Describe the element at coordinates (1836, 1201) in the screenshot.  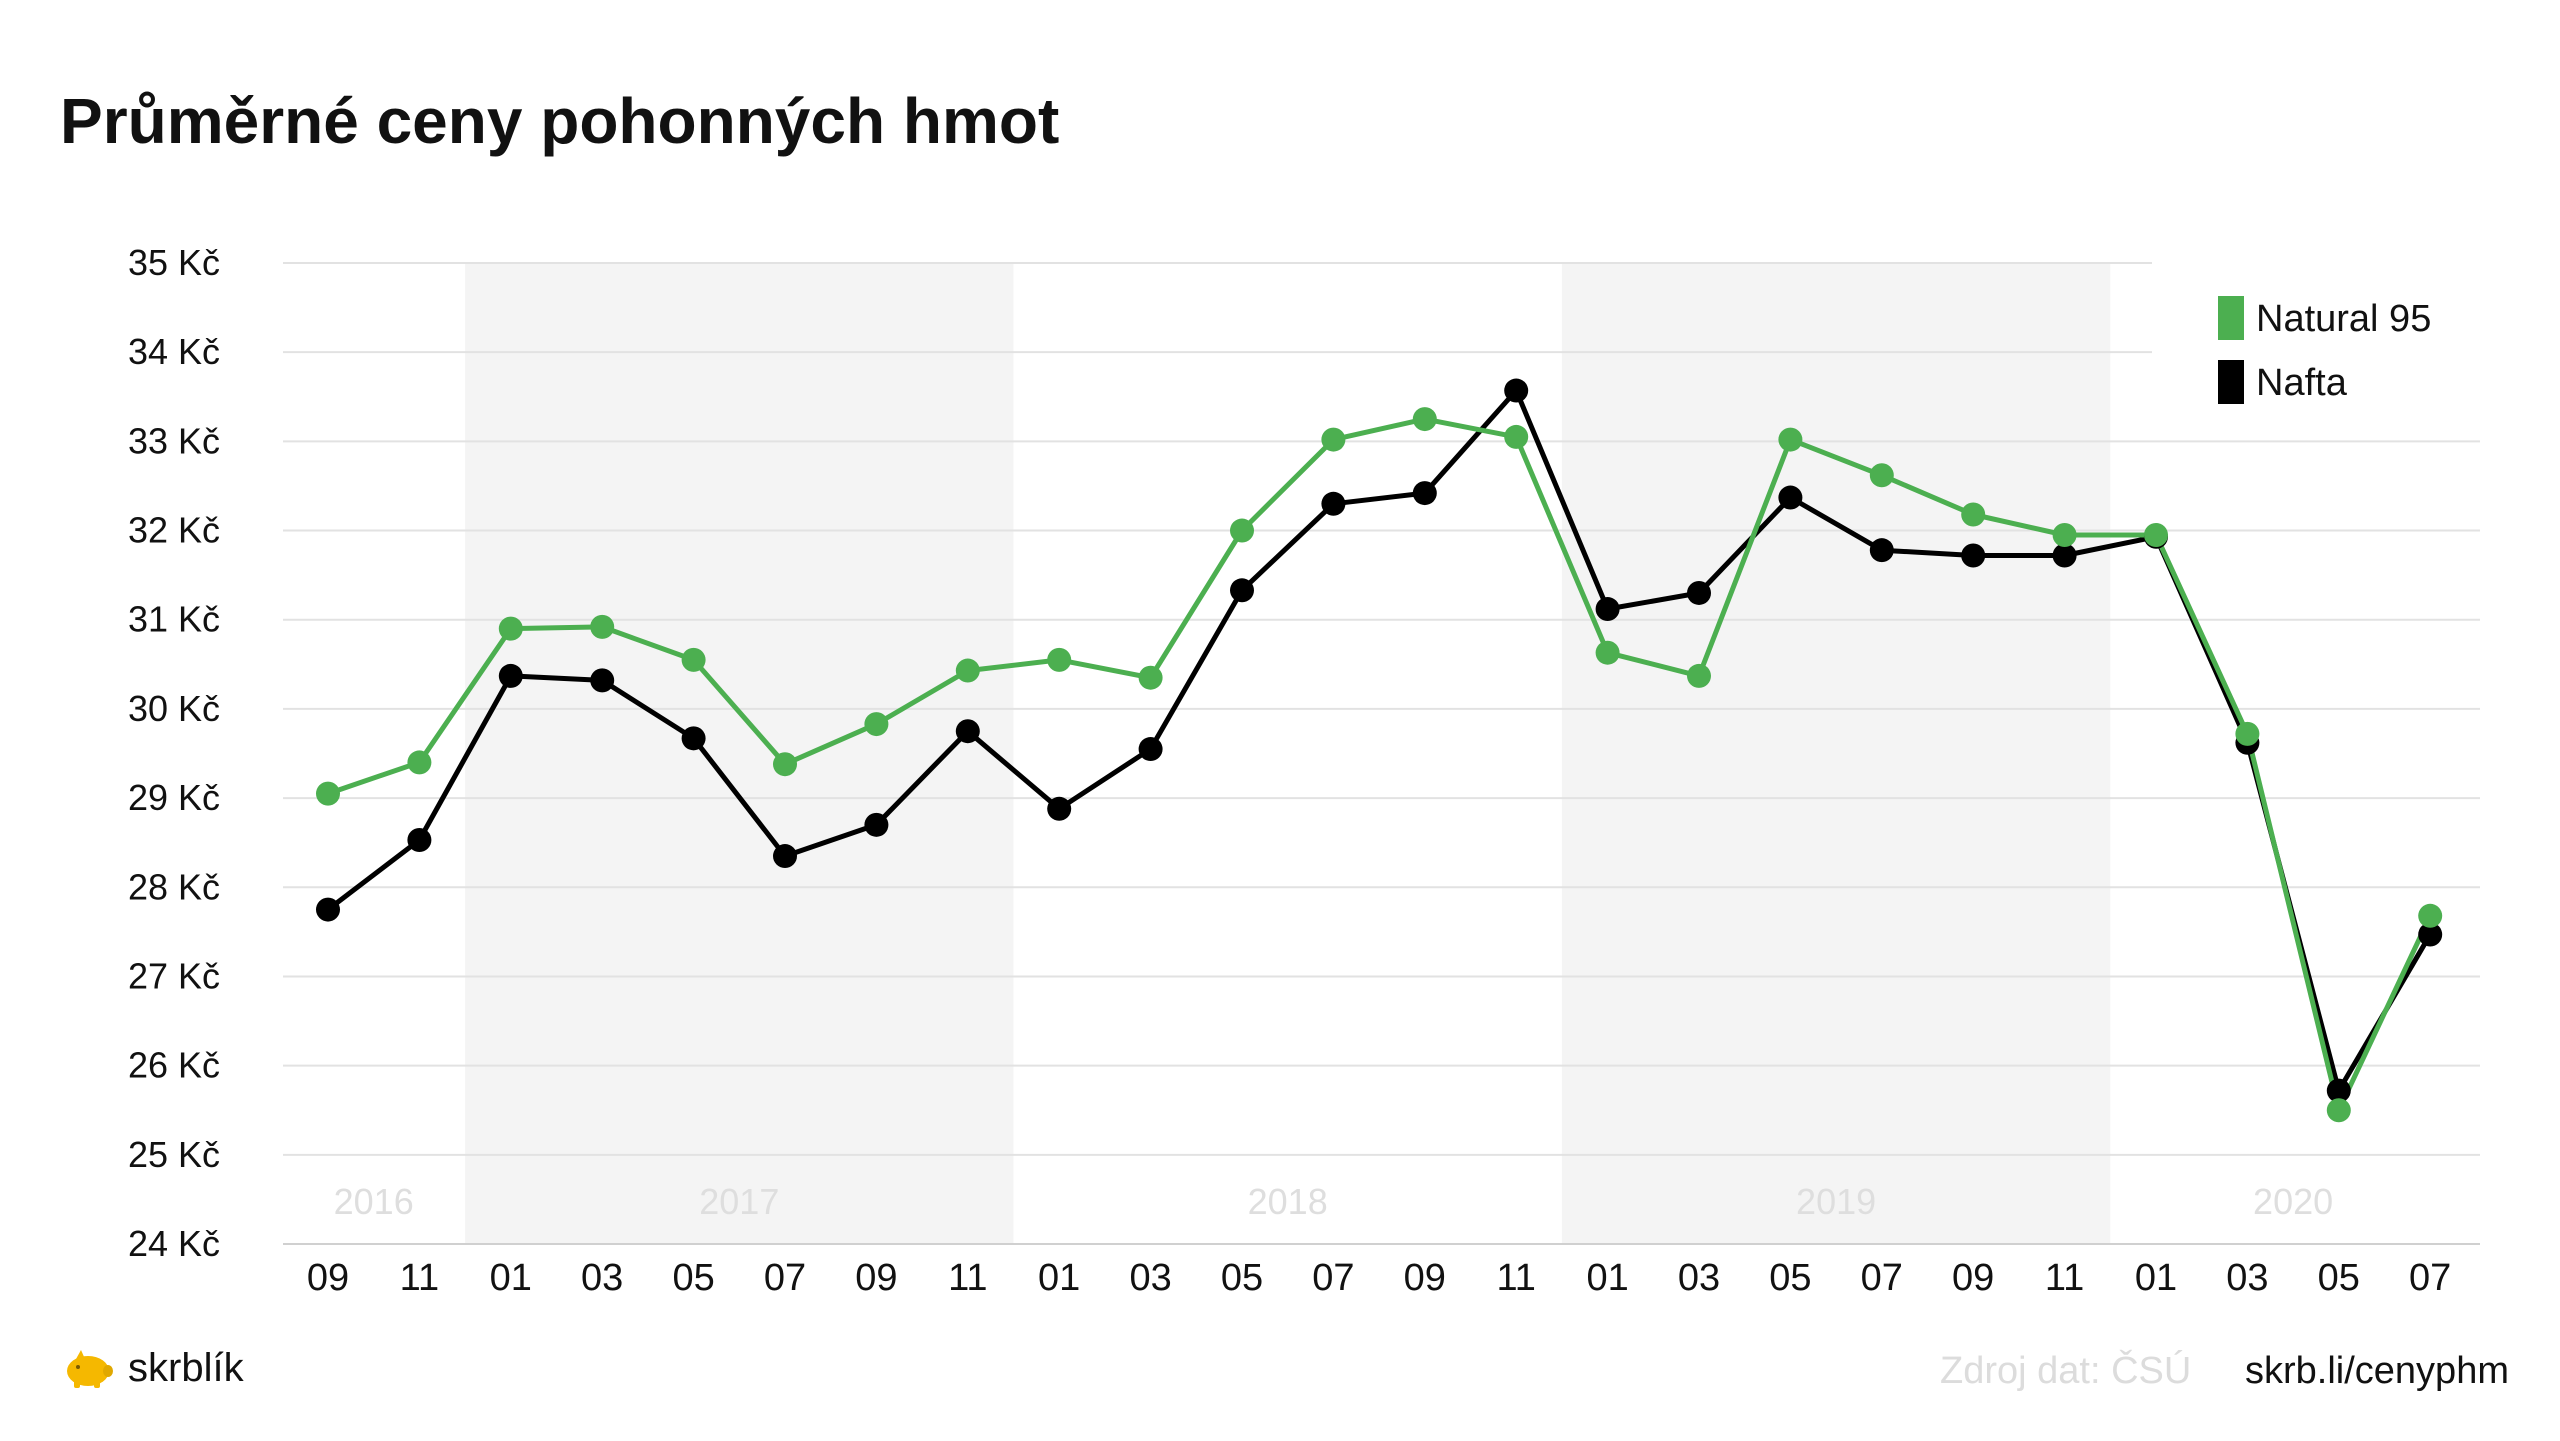
I see `year-label: 2019` at that location.